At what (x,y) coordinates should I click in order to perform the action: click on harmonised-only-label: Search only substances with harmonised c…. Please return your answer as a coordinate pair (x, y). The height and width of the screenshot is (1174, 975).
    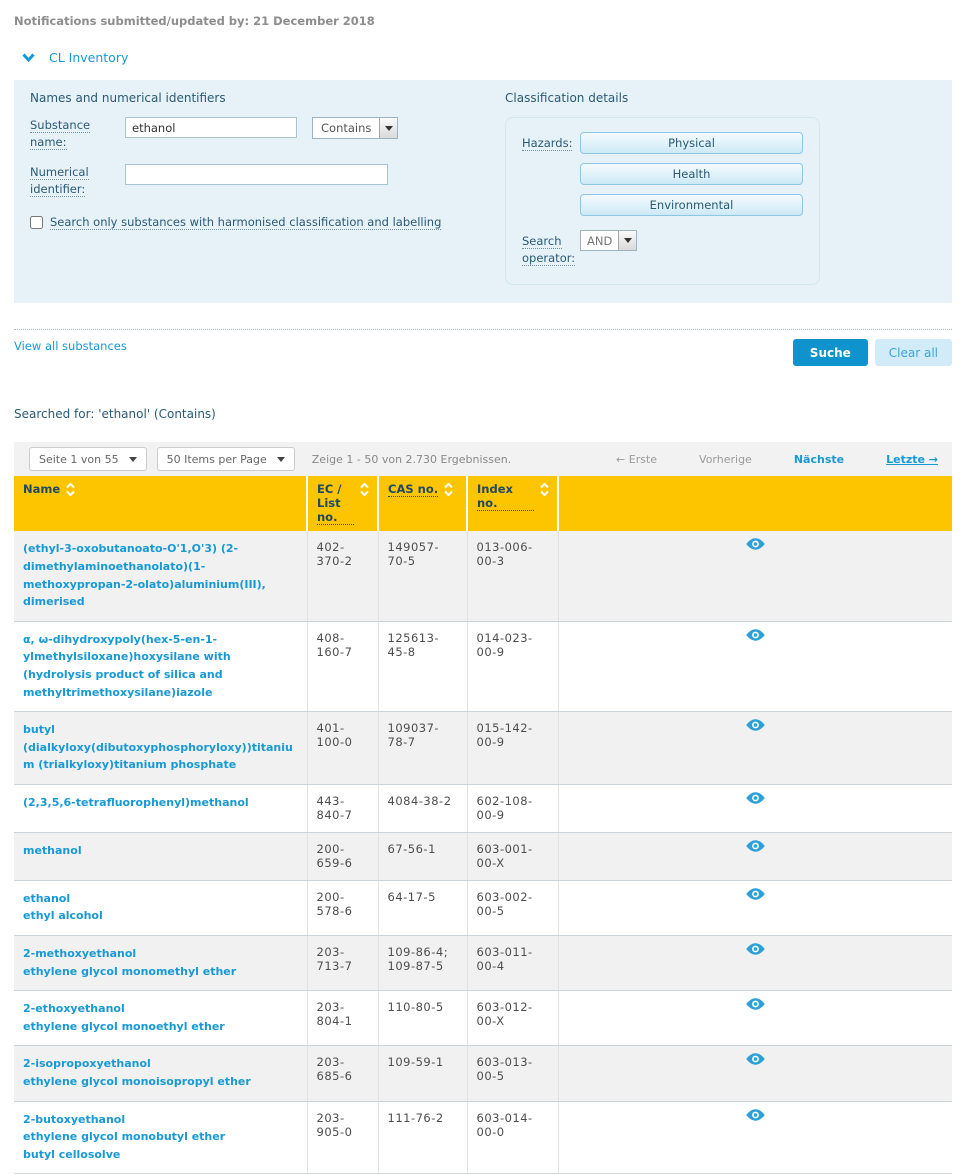
    Looking at the image, I should click on (246, 222).